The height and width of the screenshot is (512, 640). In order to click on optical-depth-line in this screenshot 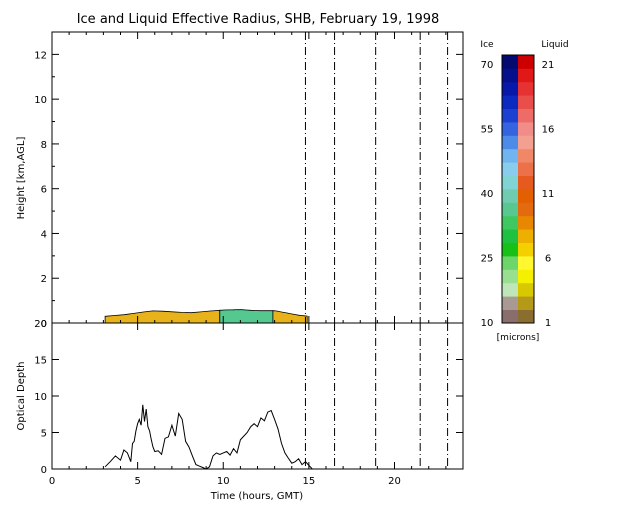, I will do `click(208, 437)`.